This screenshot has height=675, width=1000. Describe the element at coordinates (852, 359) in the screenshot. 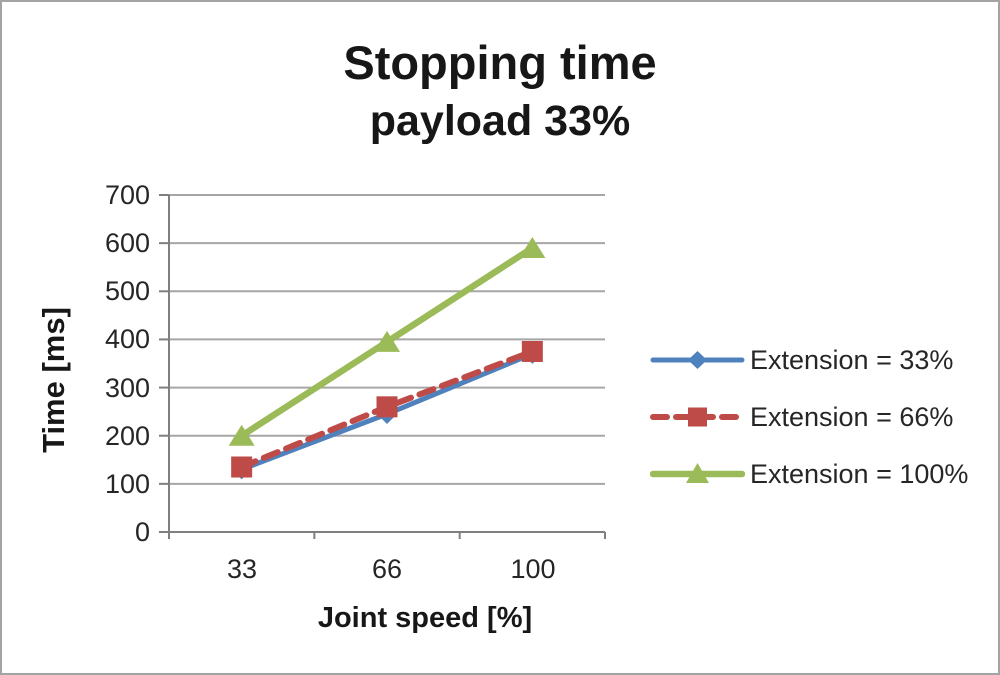

I see `legend-label: Extension = 33%` at that location.